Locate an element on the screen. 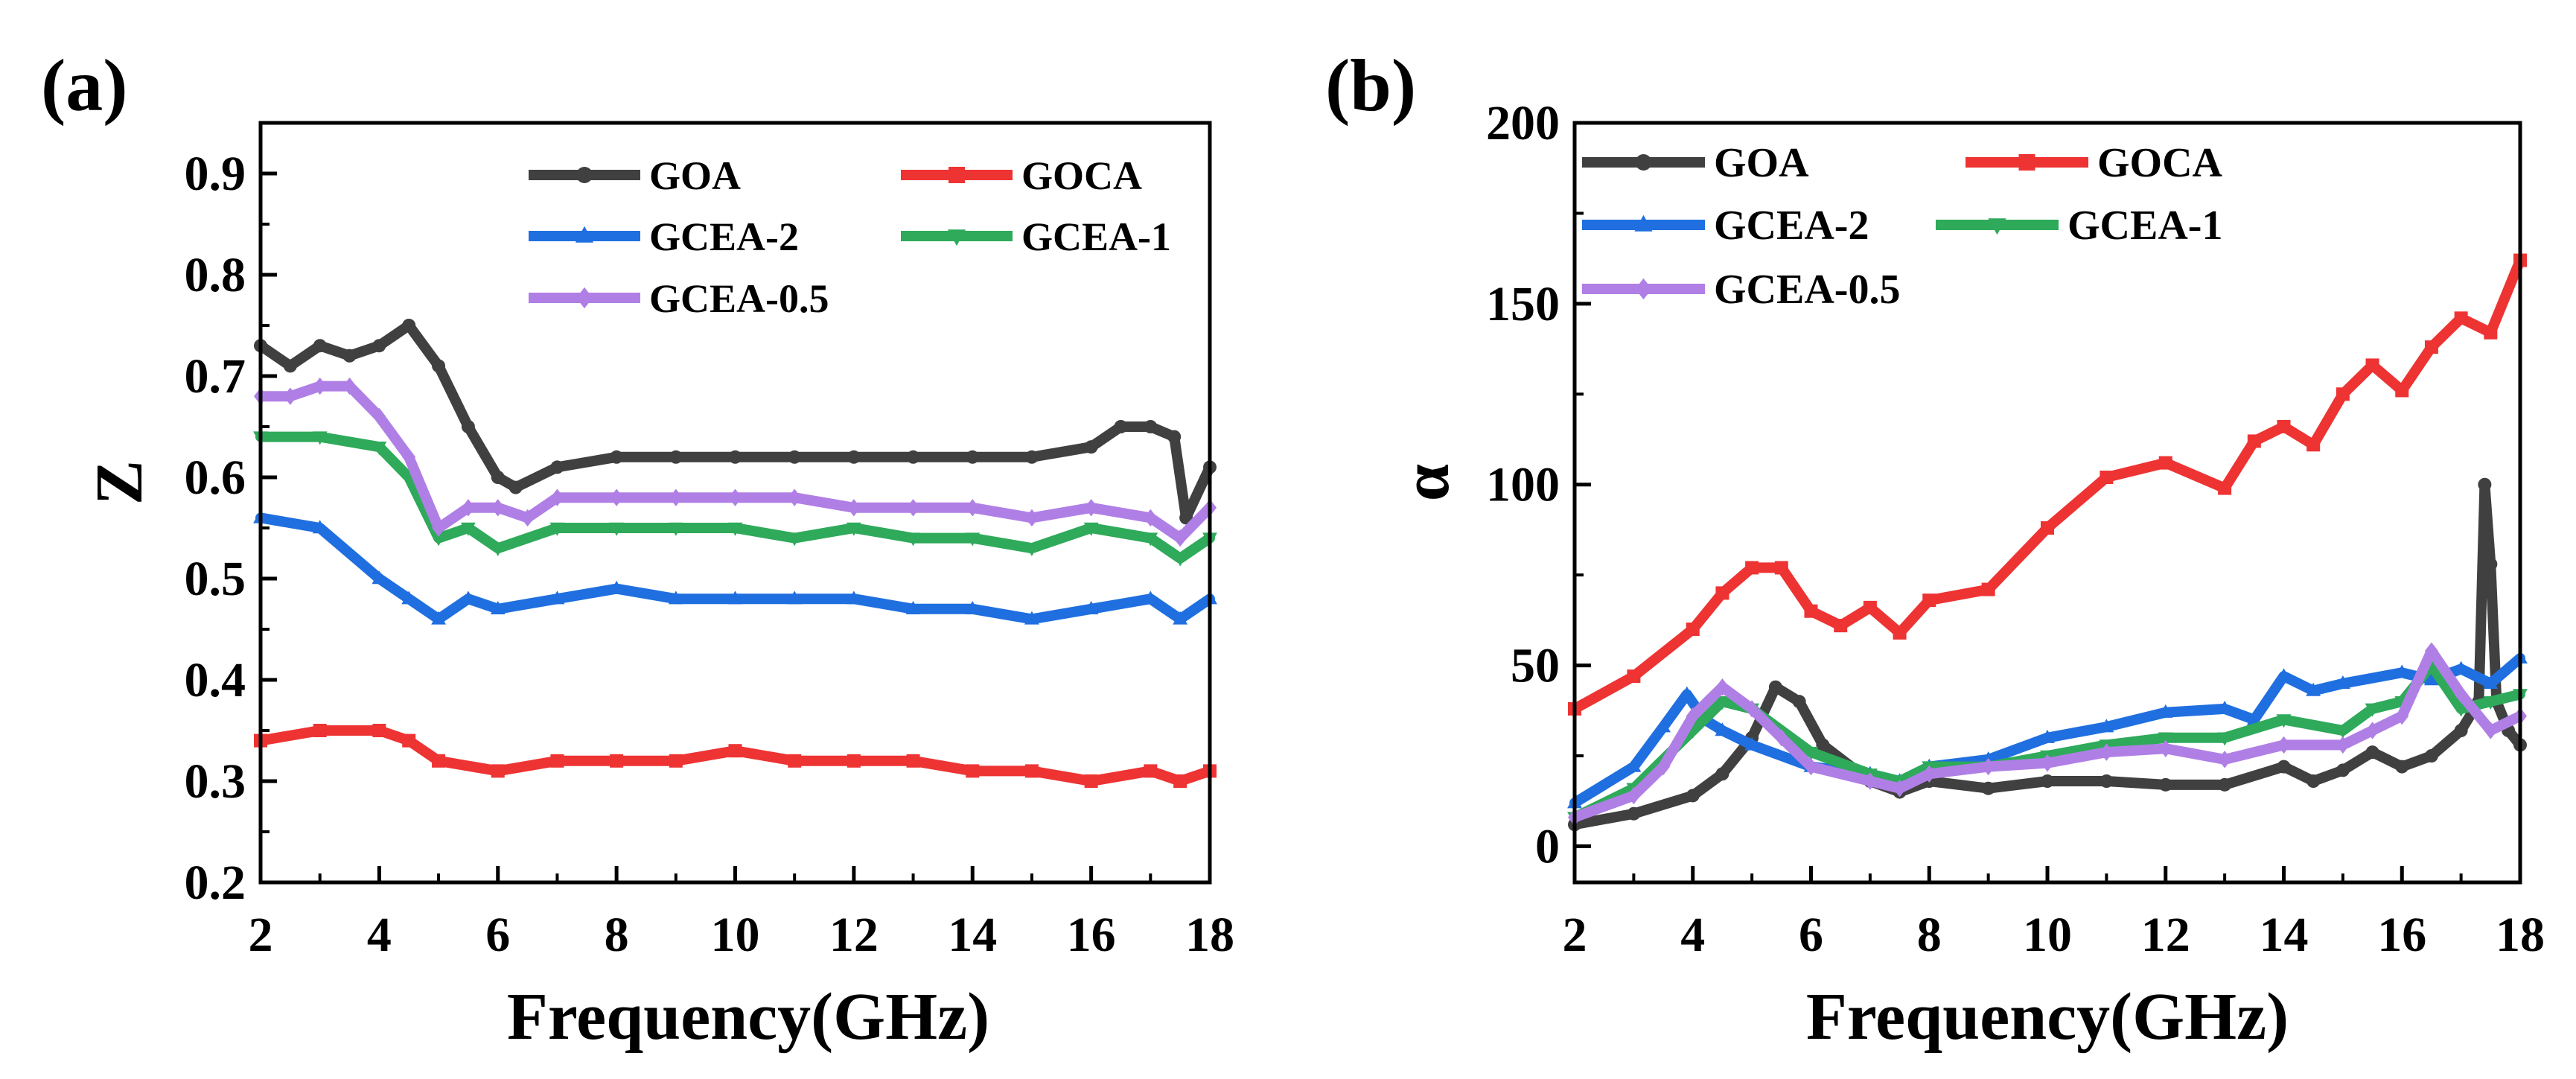 This screenshot has height=1079, width=2576. y-tick-label: 0.4 is located at coordinates (215, 680).